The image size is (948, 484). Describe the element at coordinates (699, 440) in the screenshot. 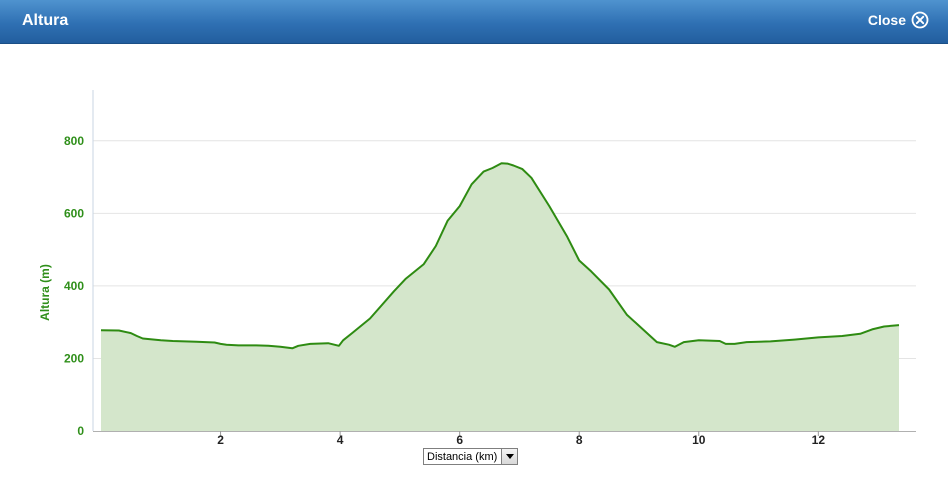

I see `x-tick-label: 10` at that location.